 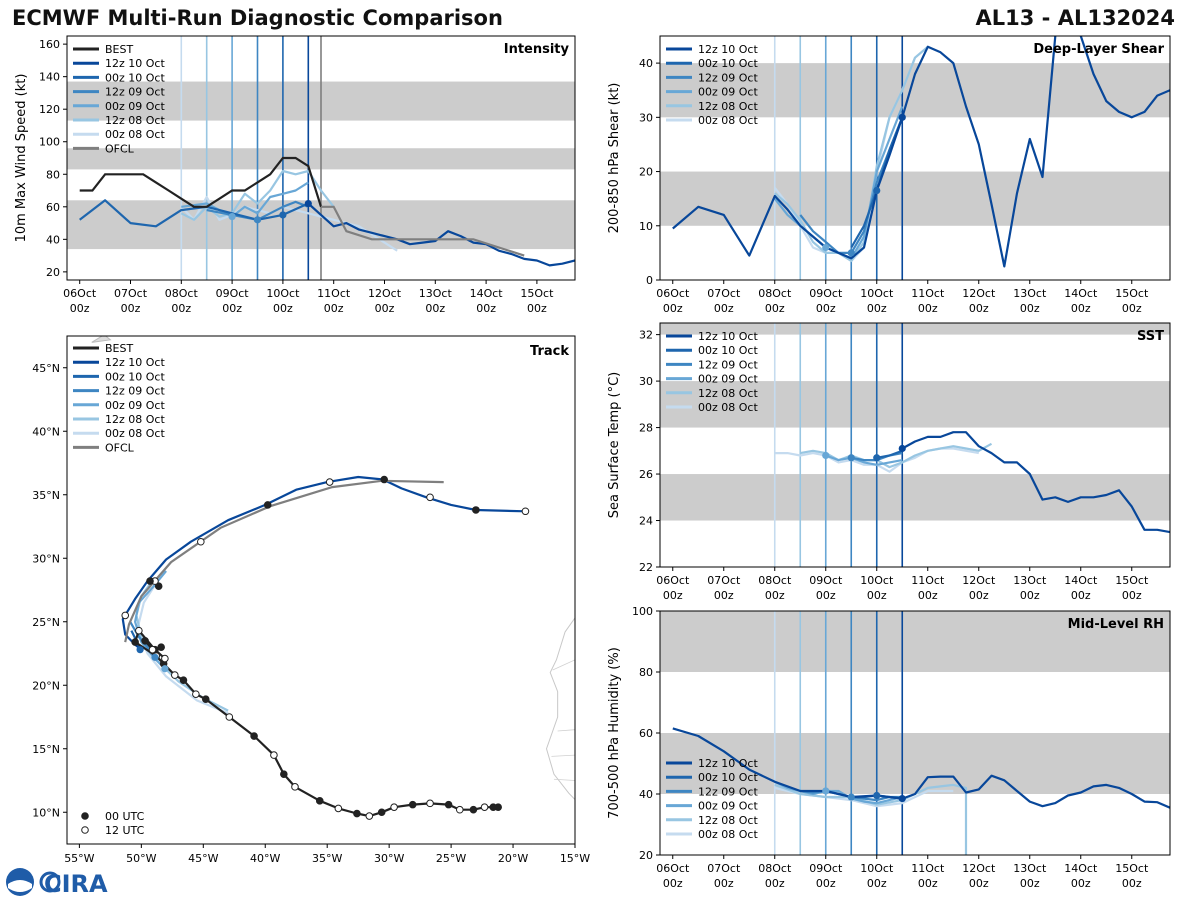 What do you see at coordinates (135, 362) in the screenshot?
I see `track-legend-label: 12z 10 Oct` at bounding box center [135, 362].